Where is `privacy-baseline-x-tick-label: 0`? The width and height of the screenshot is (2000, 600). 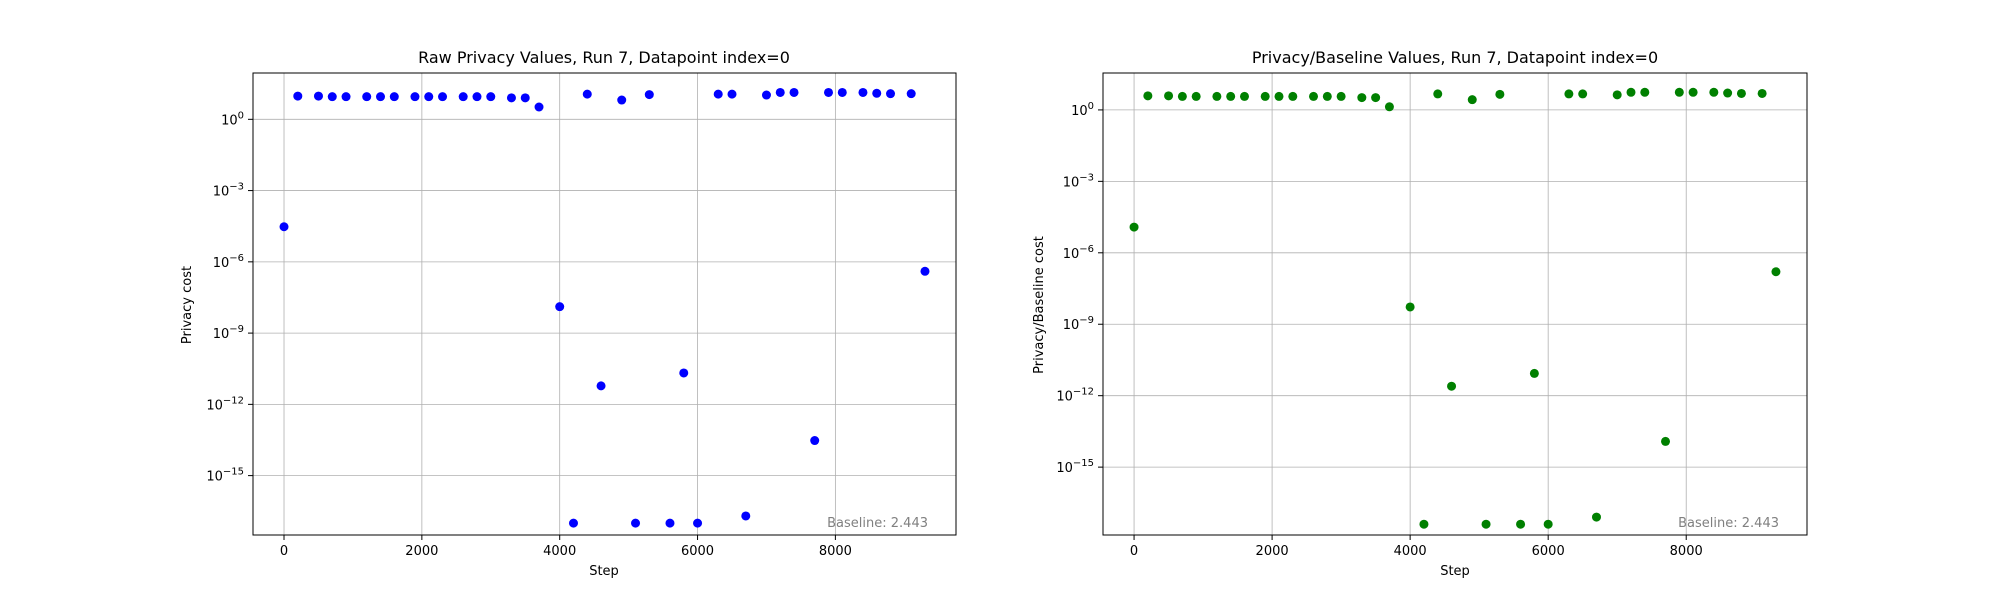 privacy-baseline-x-tick-label: 0 is located at coordinates (1134, 551).